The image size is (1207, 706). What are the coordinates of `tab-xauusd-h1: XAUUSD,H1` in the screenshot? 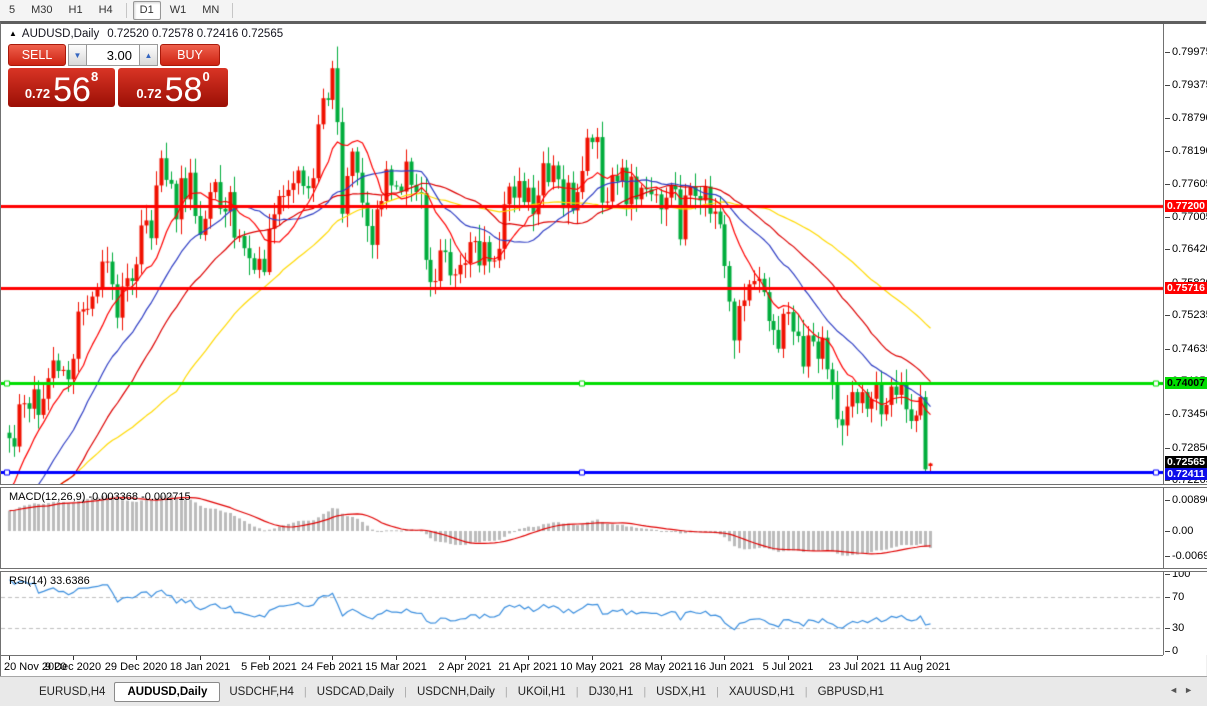 It's located at (761, 691).